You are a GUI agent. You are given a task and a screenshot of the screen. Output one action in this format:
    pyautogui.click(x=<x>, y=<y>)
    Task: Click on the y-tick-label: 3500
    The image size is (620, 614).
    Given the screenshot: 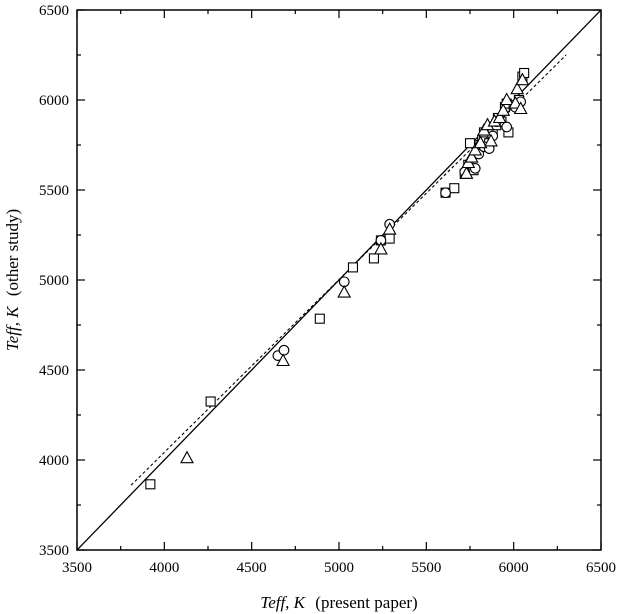 What is the action you would take?
    pyautogui.click(x=54, y=551)
    